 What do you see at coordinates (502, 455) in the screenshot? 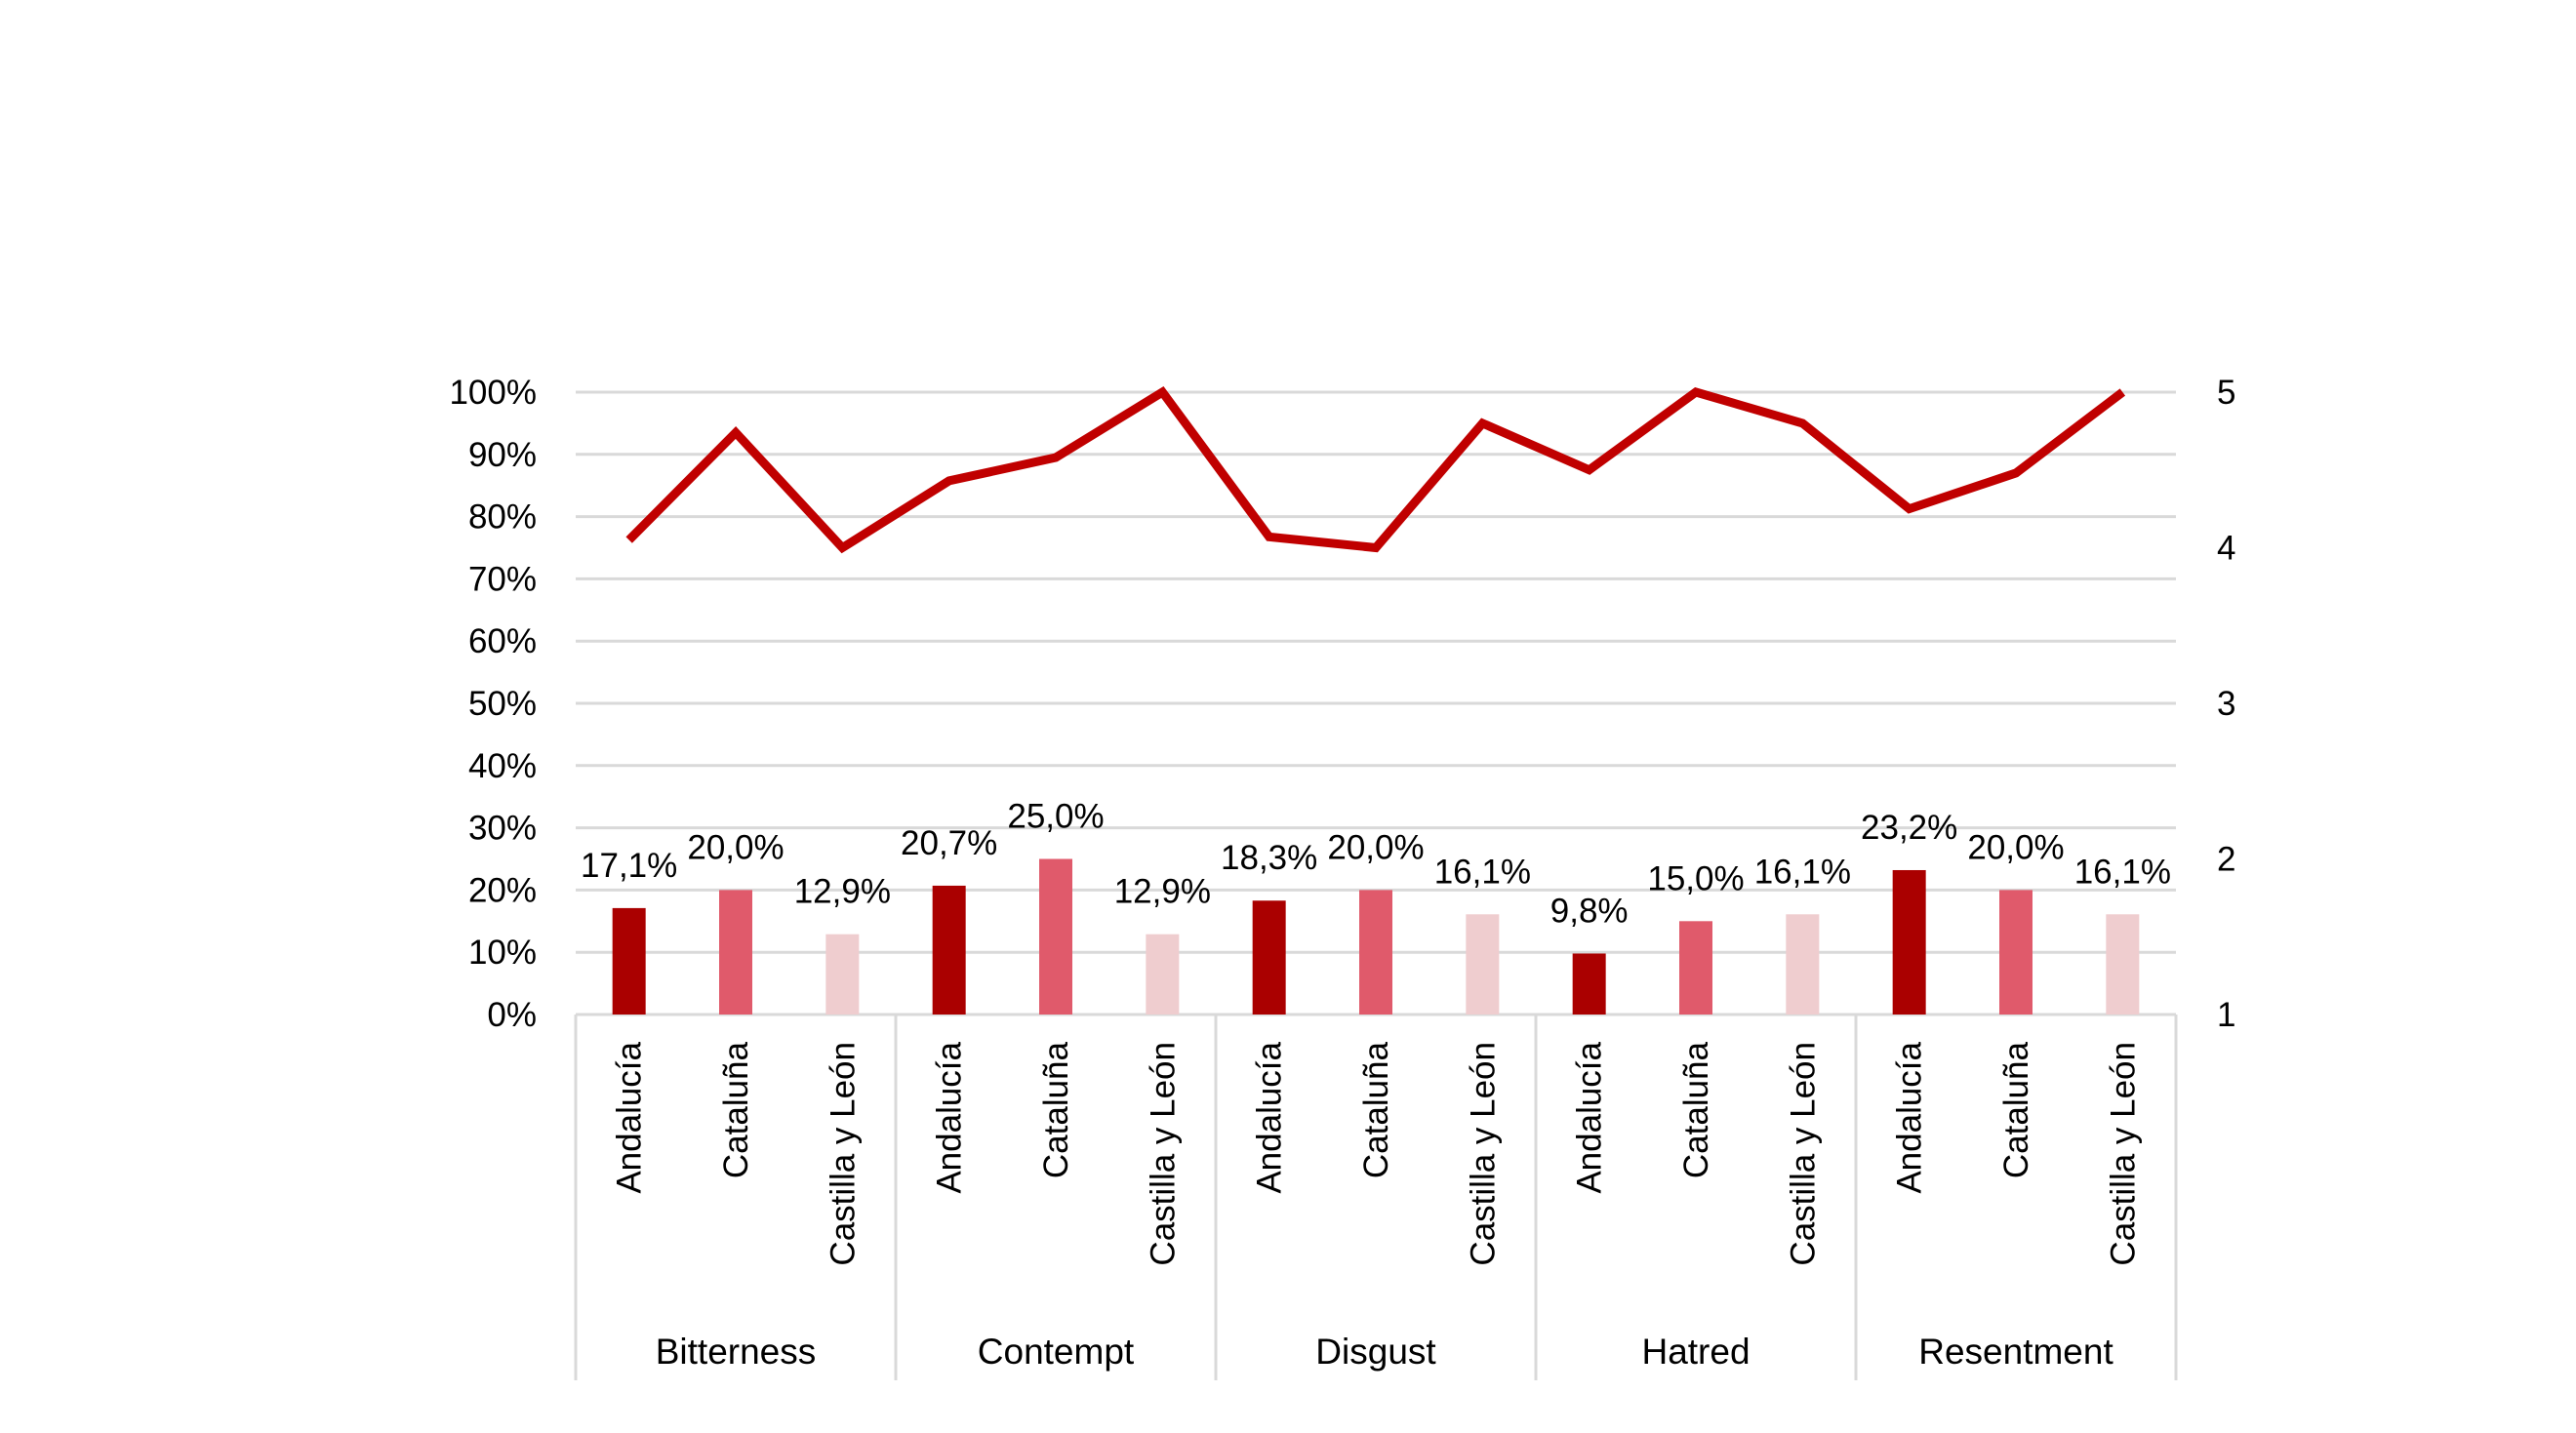
I see `left-tick-label: 90%` at bounding box center [502, 455].